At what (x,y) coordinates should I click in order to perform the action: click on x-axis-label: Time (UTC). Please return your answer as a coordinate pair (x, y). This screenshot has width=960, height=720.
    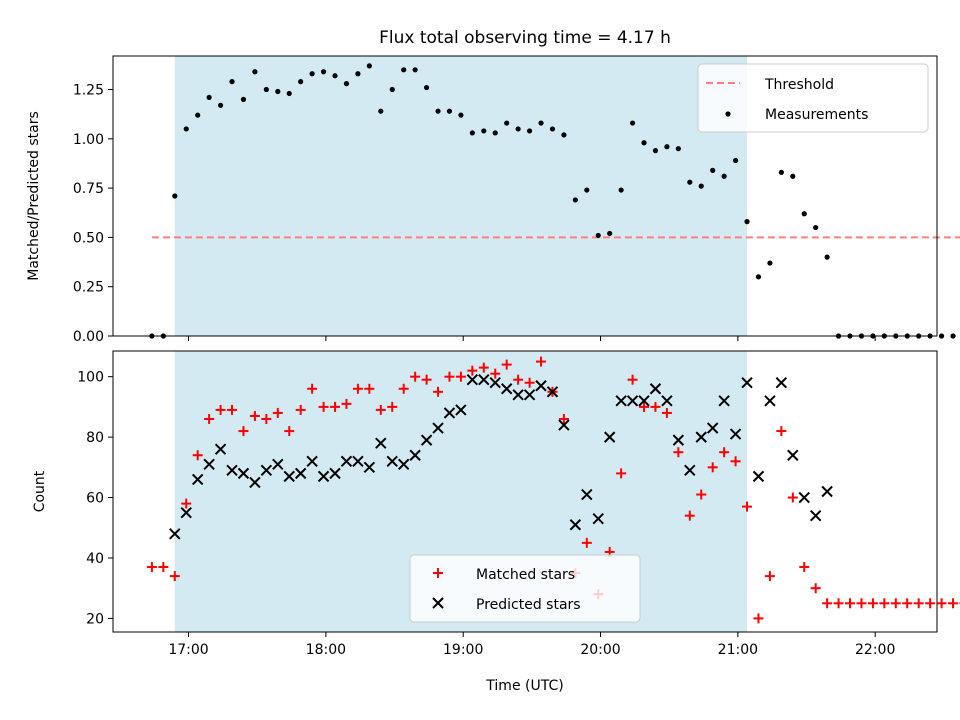
    Looking at the image, I should click on (524, 686).